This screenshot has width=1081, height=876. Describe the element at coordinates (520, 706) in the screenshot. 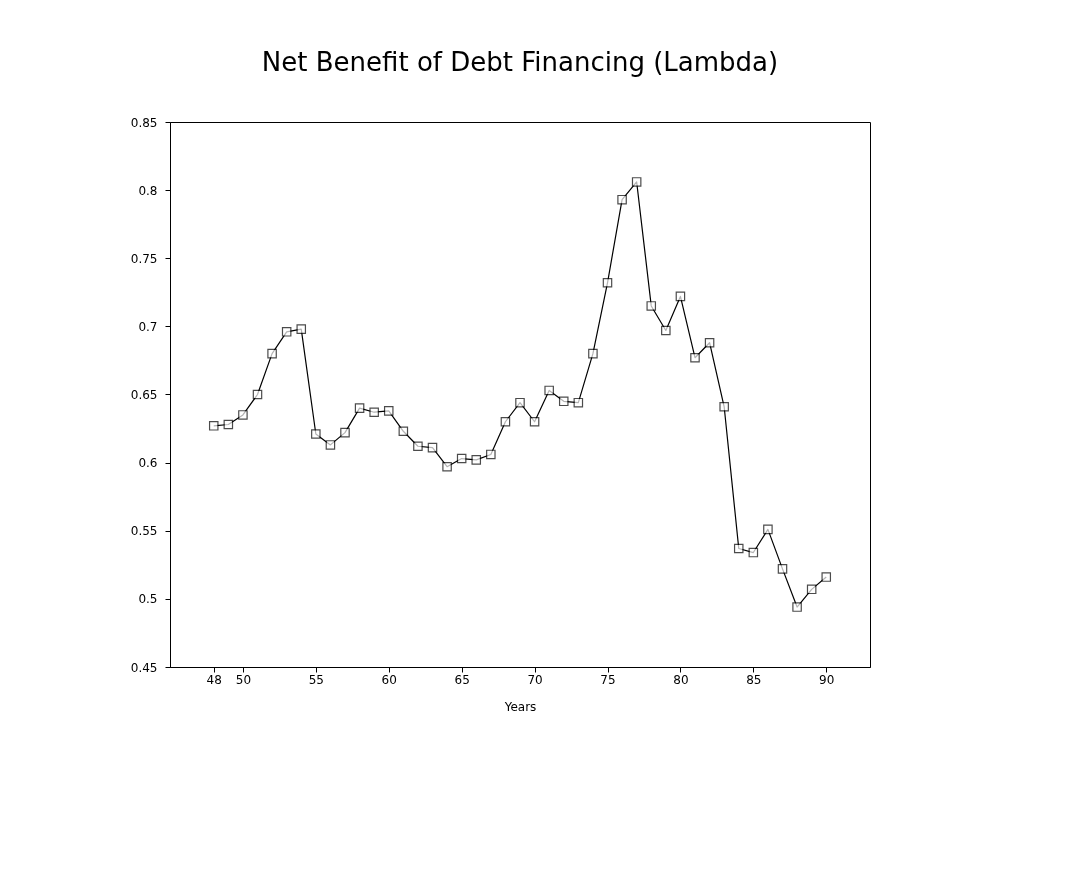

I see `x-axis-title: Years` at that location.